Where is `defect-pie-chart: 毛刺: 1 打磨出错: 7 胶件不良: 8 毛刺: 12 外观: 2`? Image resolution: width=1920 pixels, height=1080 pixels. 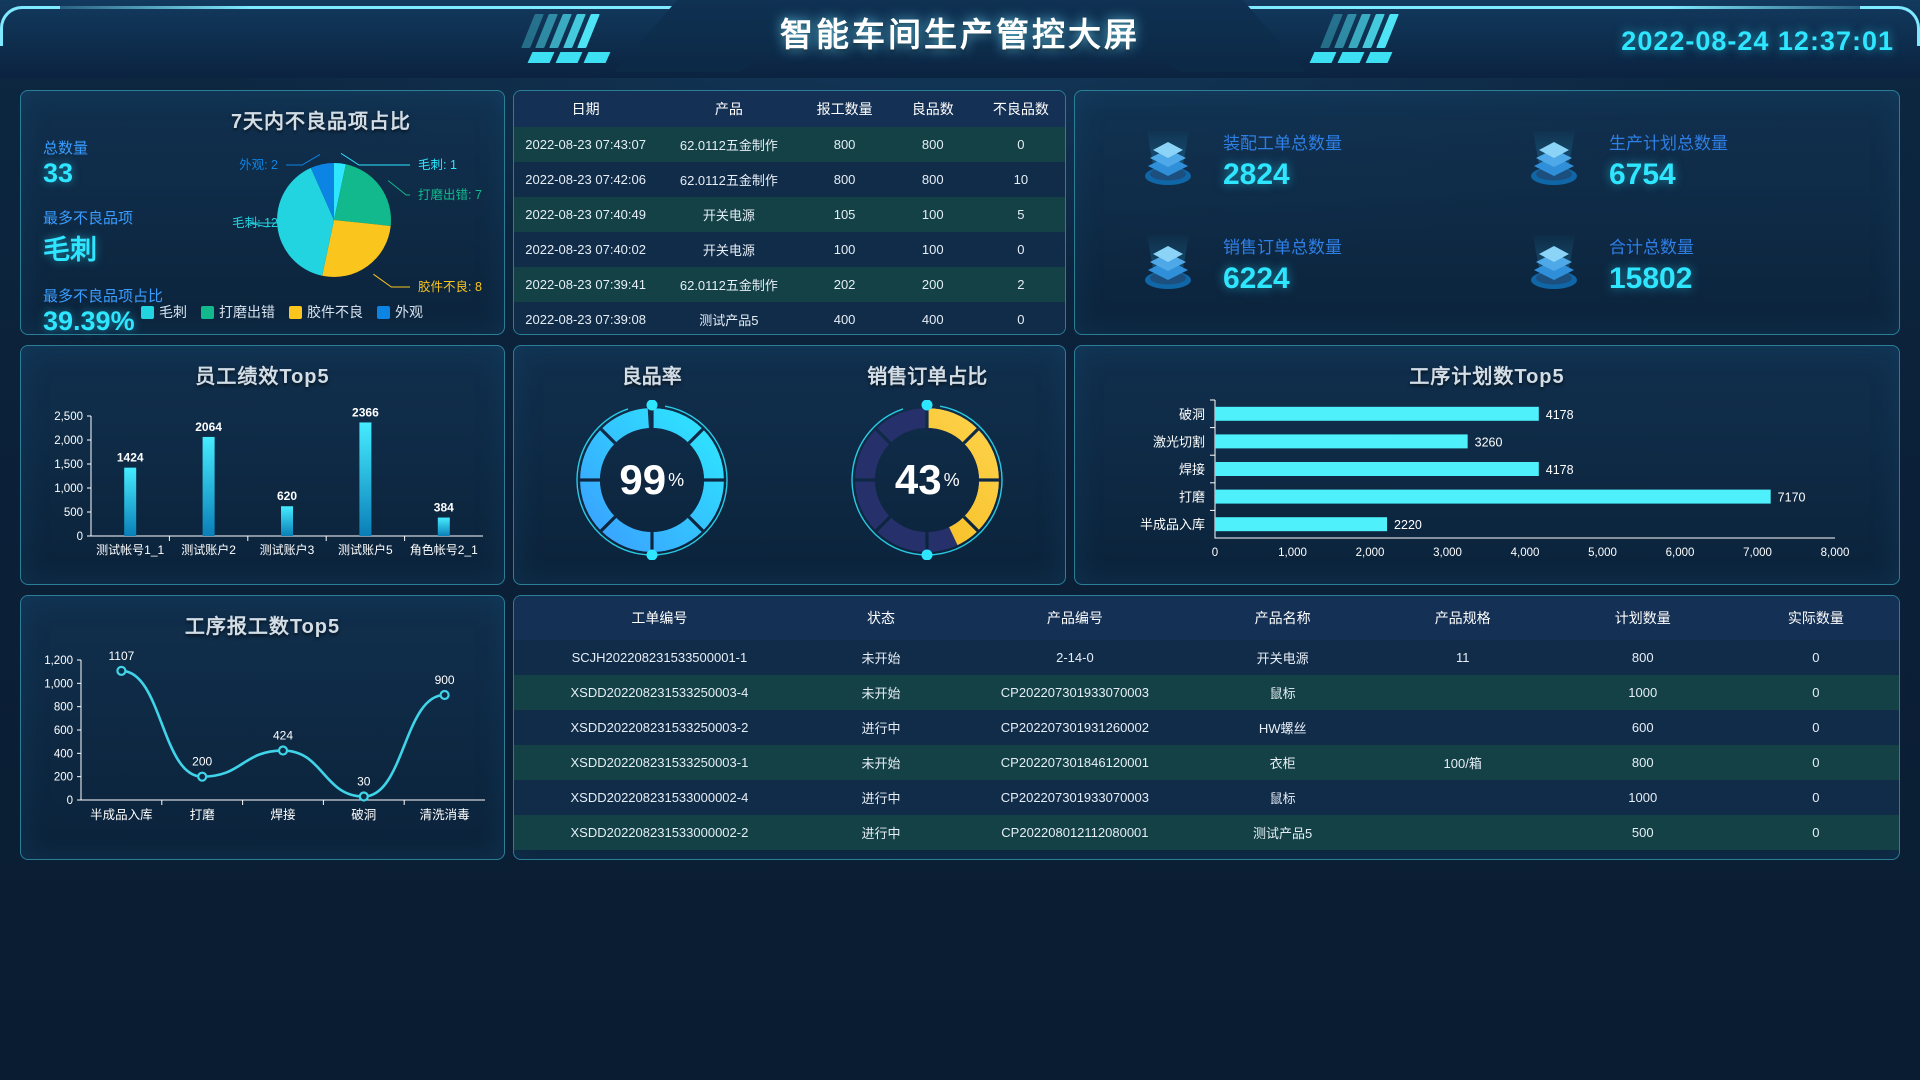 defect-pie-chart: 毛刺: 1 打磨出错: 7 胶件不良: 8 毛刺: 12 外观: 2 is located at coordinates (333, 212).